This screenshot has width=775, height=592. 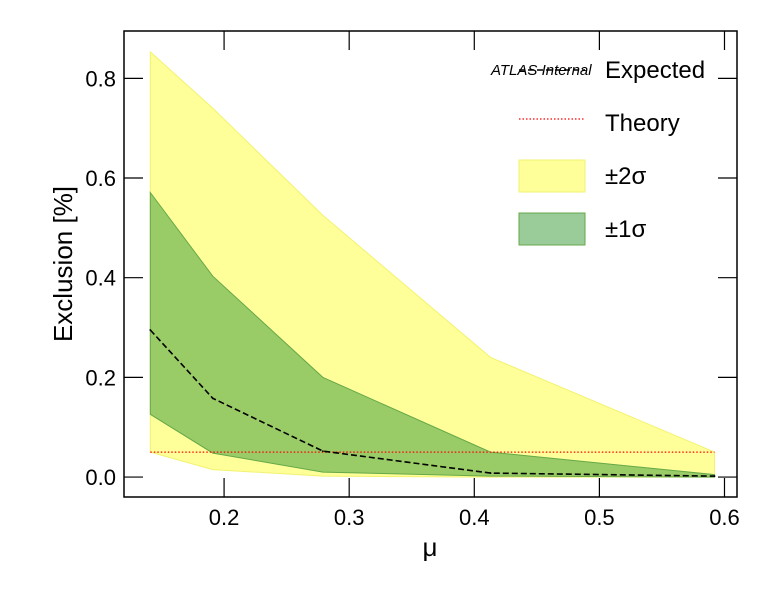 I want to click on x-tick-label: 0.6, so click(x=724, y=517).